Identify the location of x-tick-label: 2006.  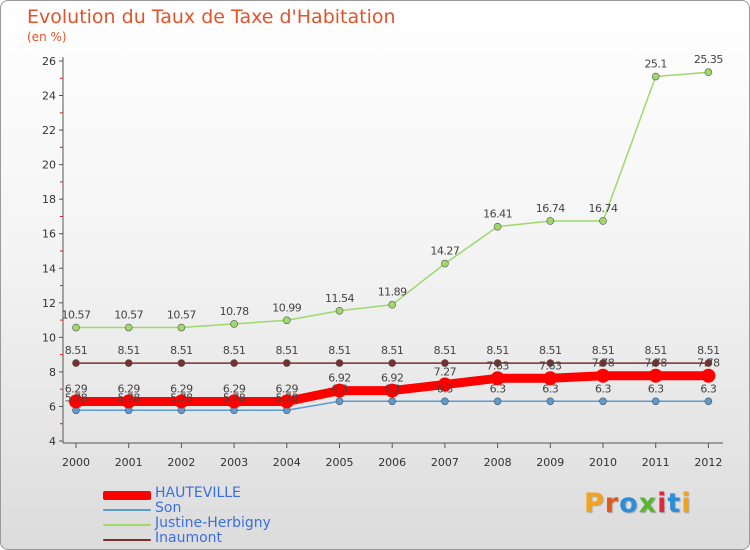
(392, 462).